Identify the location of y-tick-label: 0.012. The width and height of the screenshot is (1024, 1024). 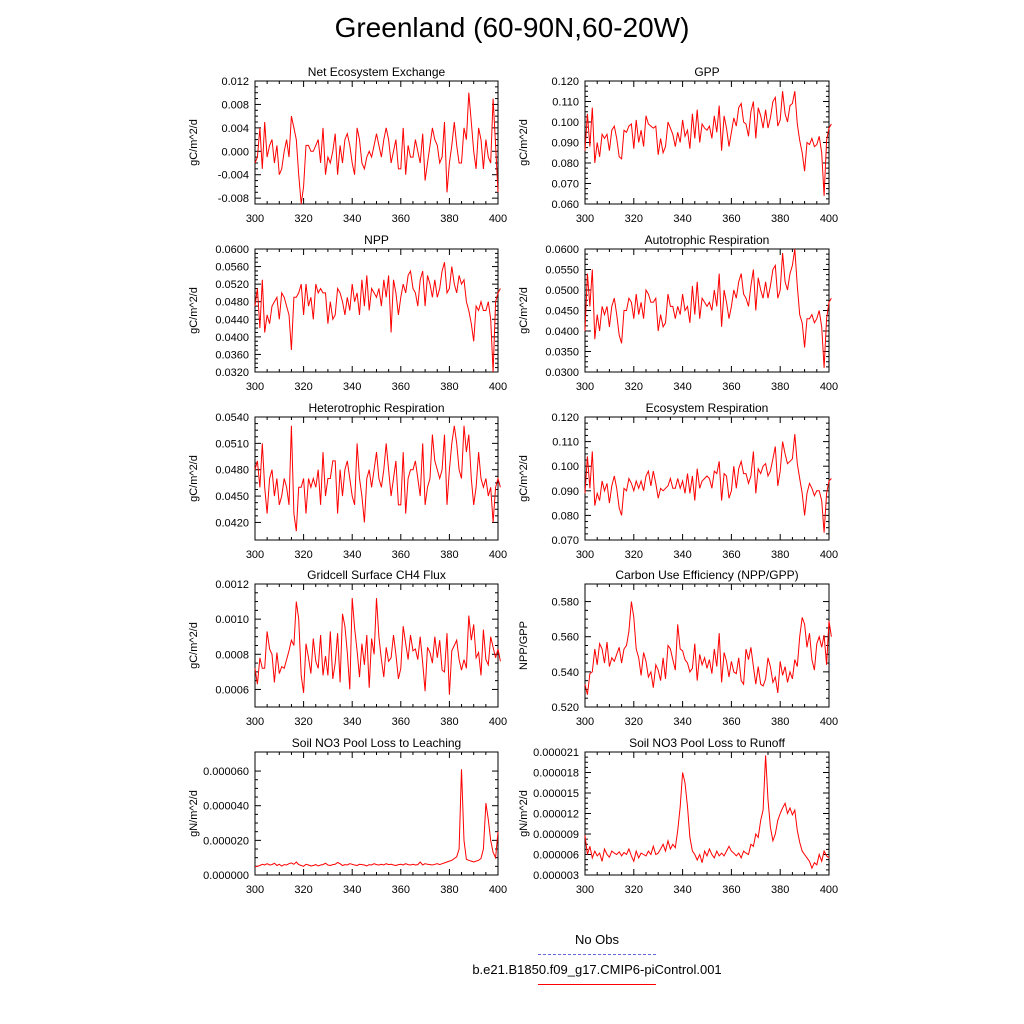
(235, 82).